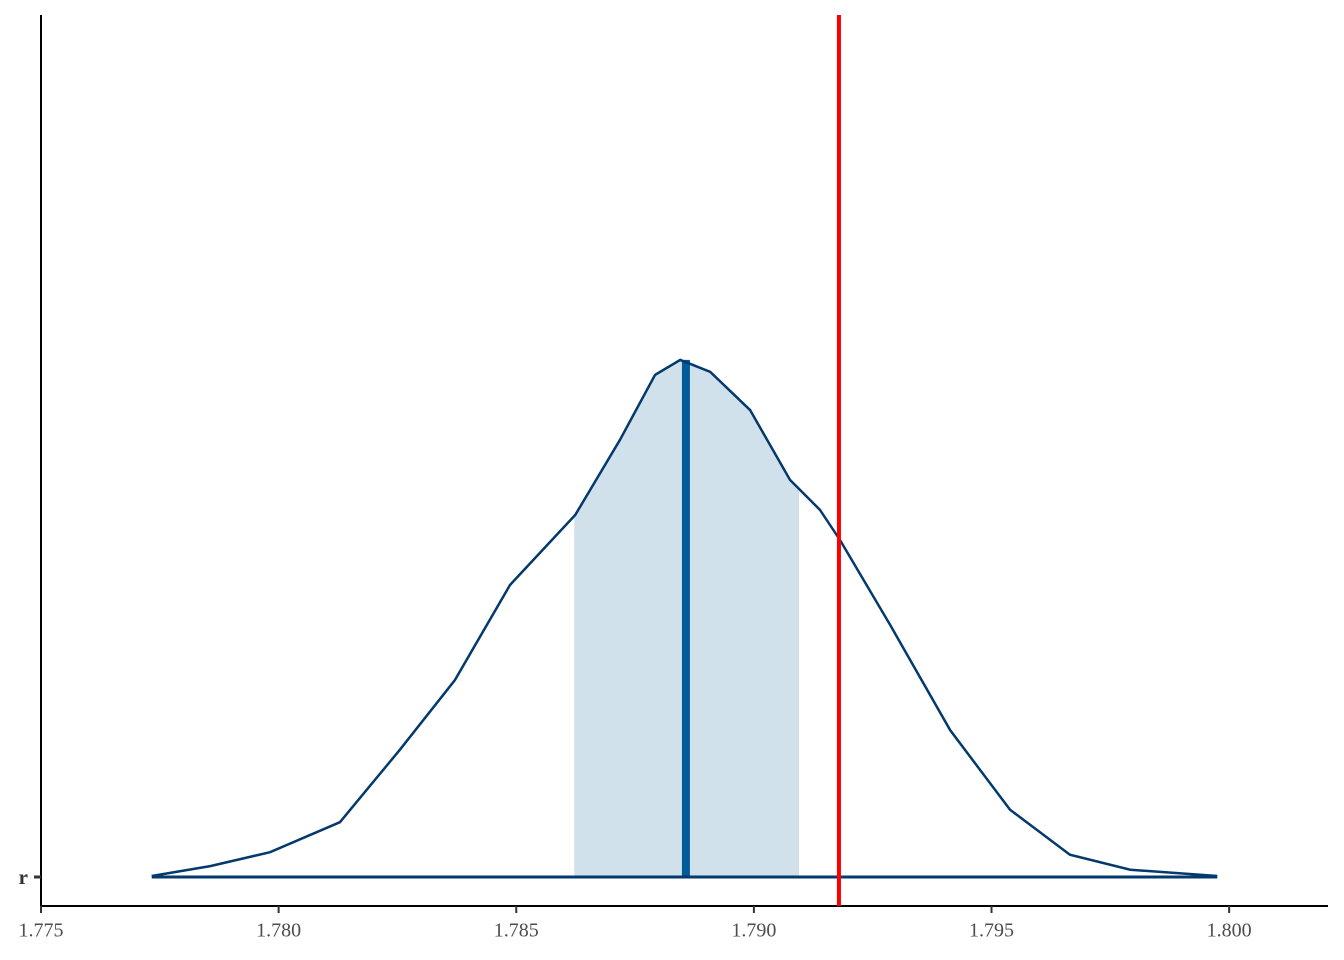 The width and height of the screenshot is (1344, 960). I want to click on x-tick-label: 1.795, so click(991, 931).